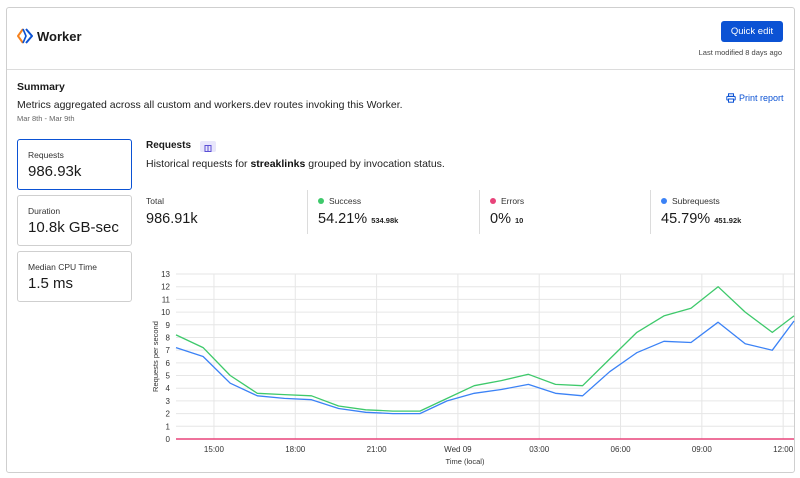  I want to click on y-tick-label: 3, so click(168, 401).